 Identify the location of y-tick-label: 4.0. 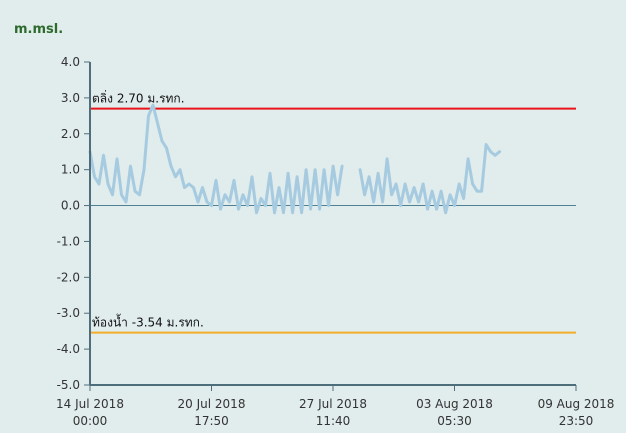
(70, 62).